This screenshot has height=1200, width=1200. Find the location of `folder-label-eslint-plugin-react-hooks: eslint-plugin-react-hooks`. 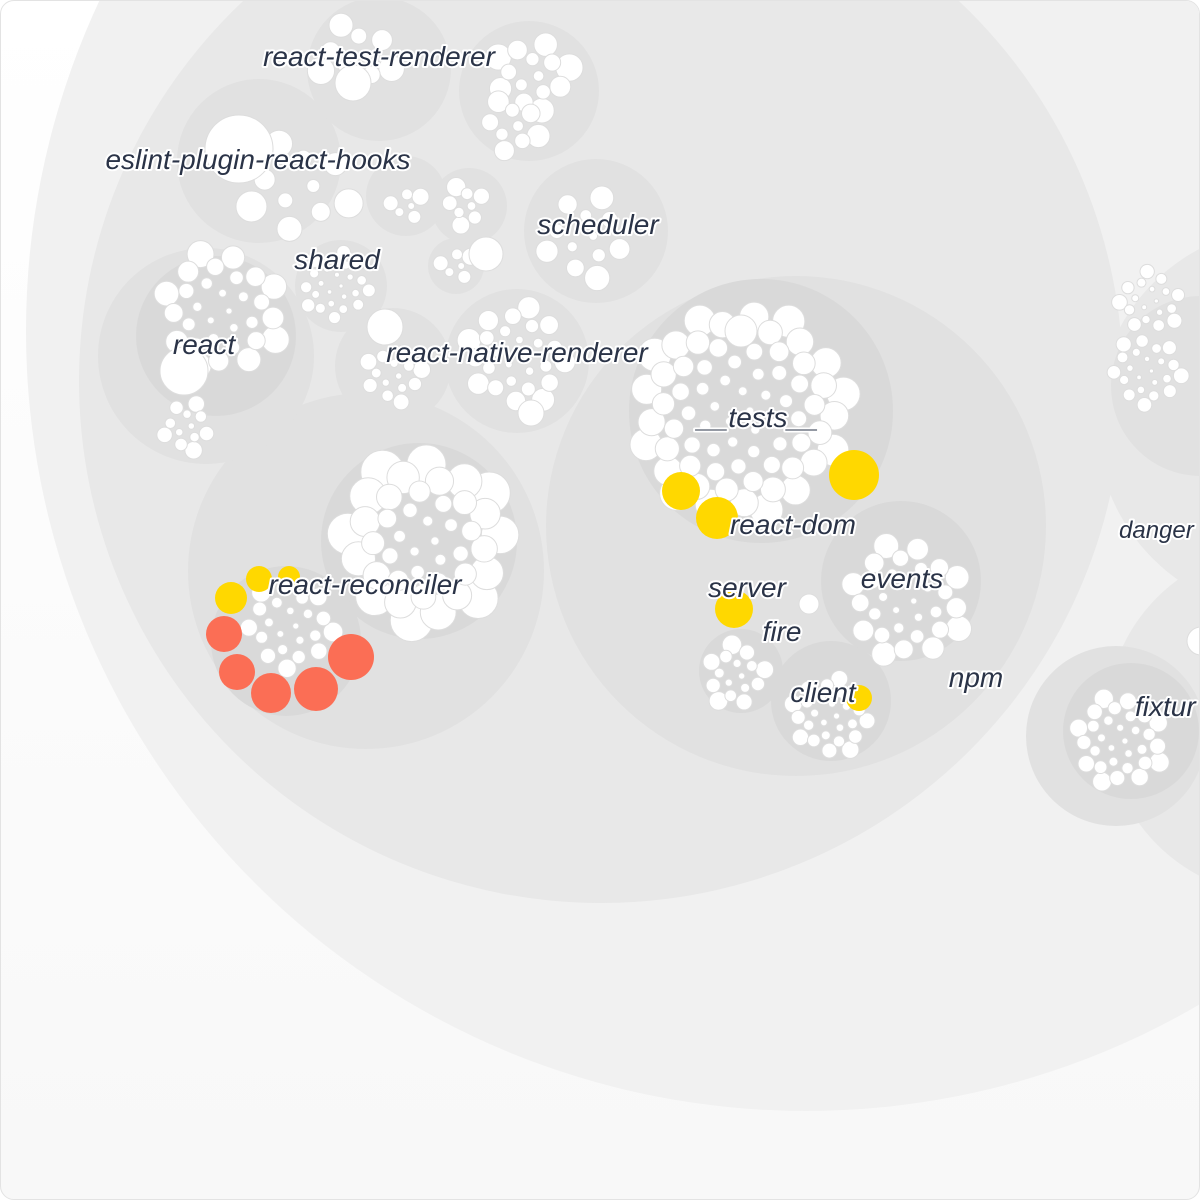

folder-label-eslint-plugin-react-hooks: eslint-plugin-react-hooks is located at coordinates (257, 159).